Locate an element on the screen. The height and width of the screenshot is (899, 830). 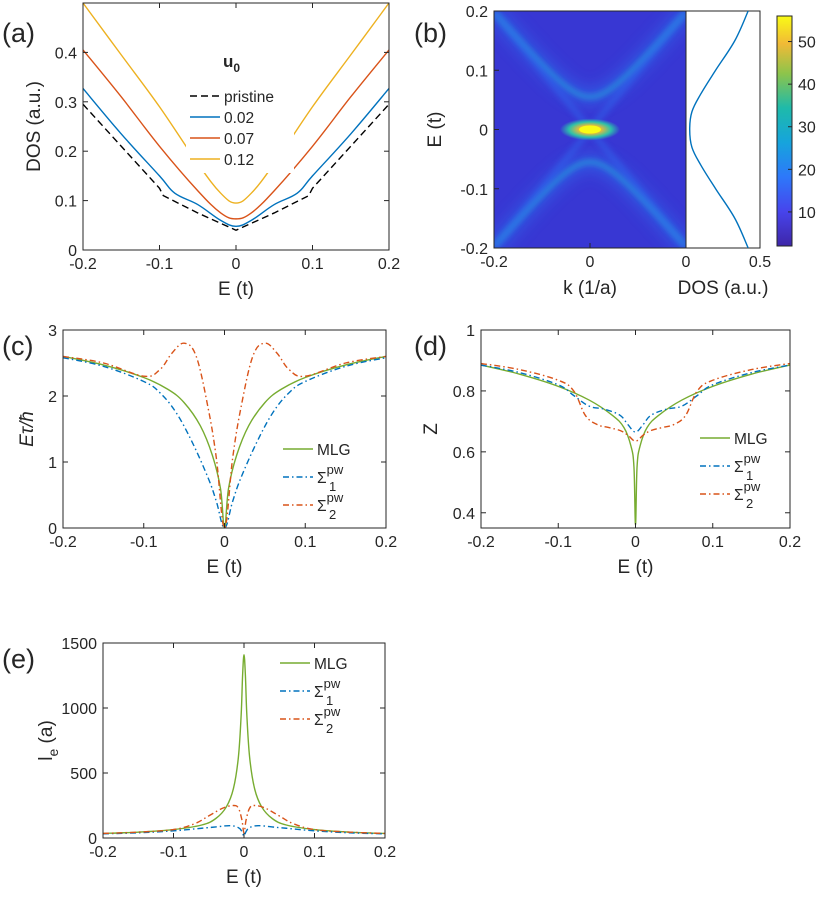
legend-entry: 0.02 is located at coordinates (239, 118).